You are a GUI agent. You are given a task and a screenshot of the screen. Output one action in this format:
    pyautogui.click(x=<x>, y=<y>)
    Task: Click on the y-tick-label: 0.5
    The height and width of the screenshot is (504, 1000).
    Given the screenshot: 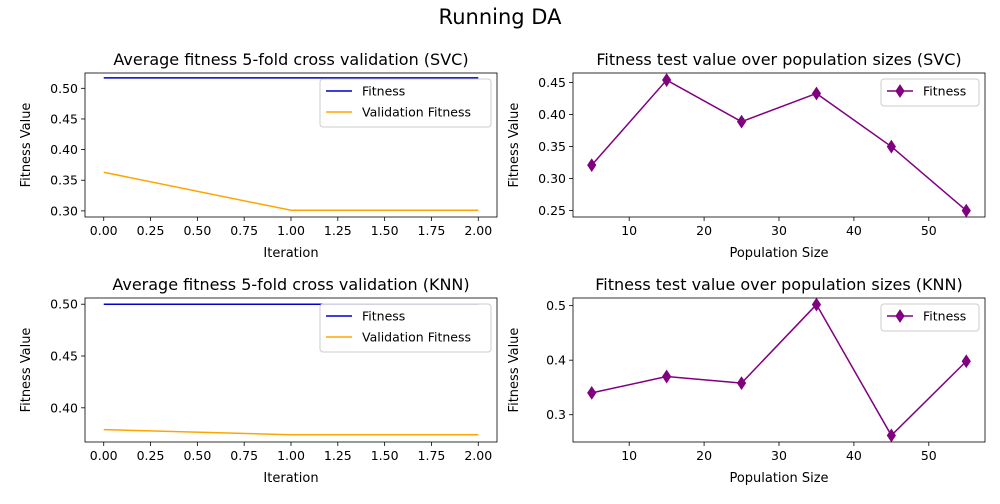 What is the action you would take?
    pyautogui.click(x=556, y=305)
    